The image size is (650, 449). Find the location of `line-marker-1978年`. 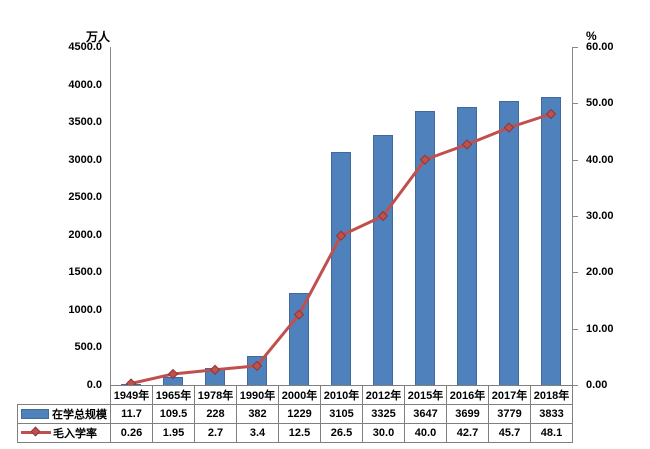

line-marker-1978年 is located at coordinates (215, 369).